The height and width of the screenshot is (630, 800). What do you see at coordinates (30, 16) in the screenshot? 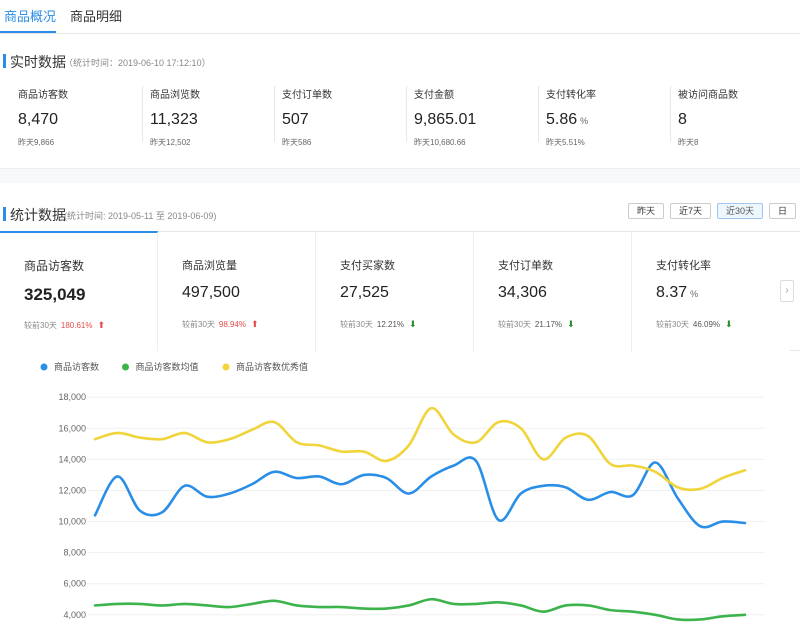
I see `tab-product-overview: 商品概况` at bounding box center [30, 16].